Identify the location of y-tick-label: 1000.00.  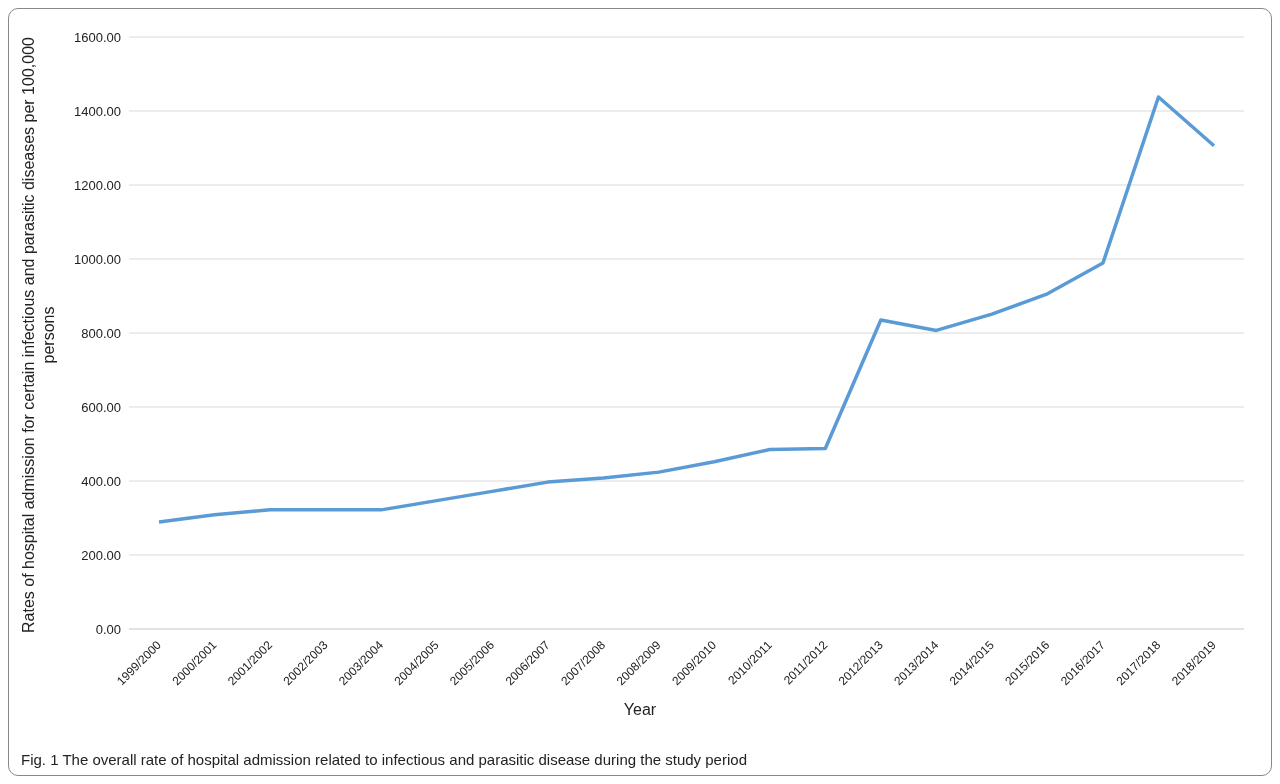
(97, 259).